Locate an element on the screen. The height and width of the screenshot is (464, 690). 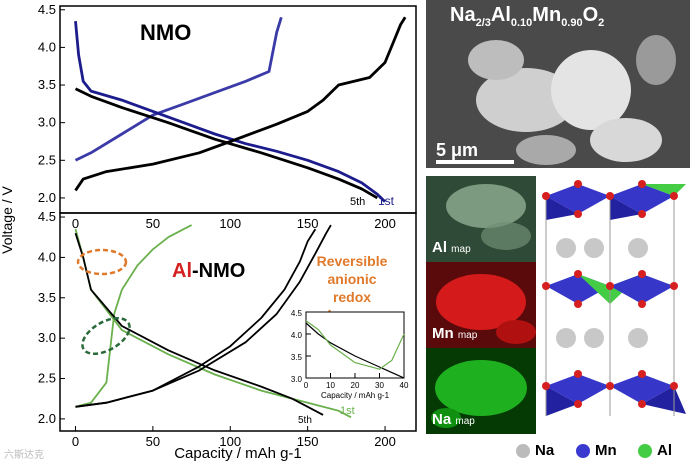
inset-ytick-label: 4.5 is located at coordinates (297, 313).